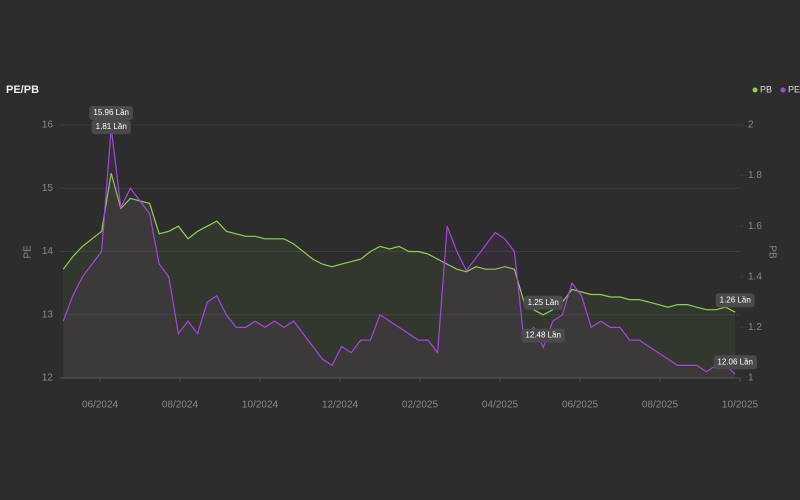  I want to click on y2-tick-label: 1.4, so click(755, 276).